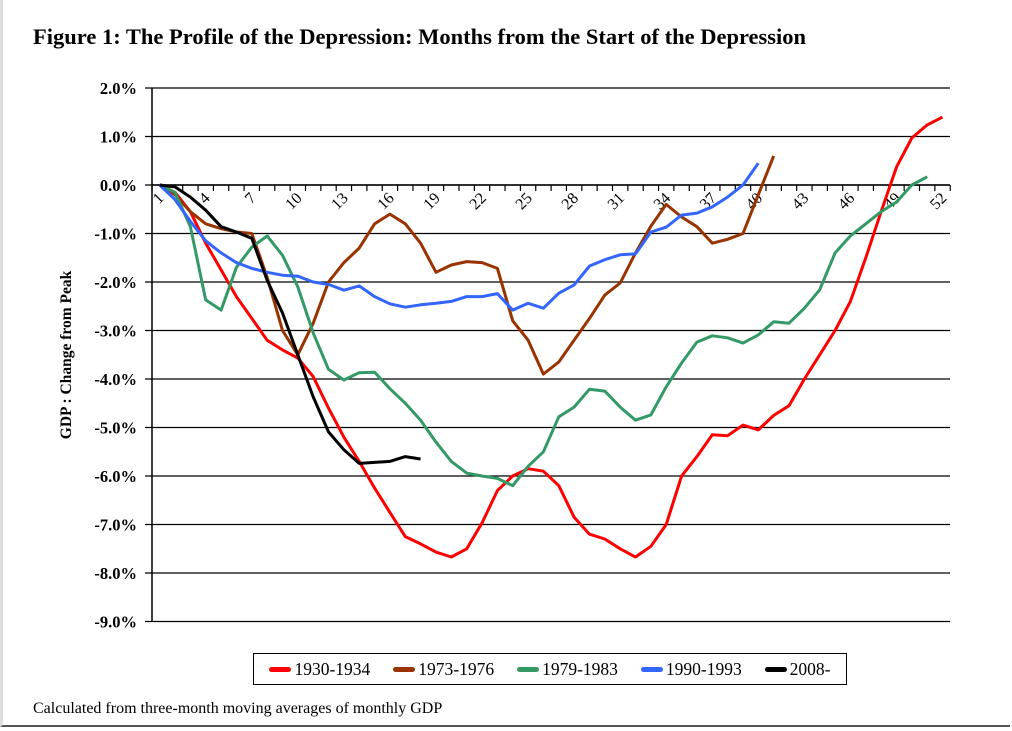 This screenshot has height=731, width=1012. Describe the element at coordinates (339, 201) in the screenshot. I see `x-tick-label: 13` at that location.